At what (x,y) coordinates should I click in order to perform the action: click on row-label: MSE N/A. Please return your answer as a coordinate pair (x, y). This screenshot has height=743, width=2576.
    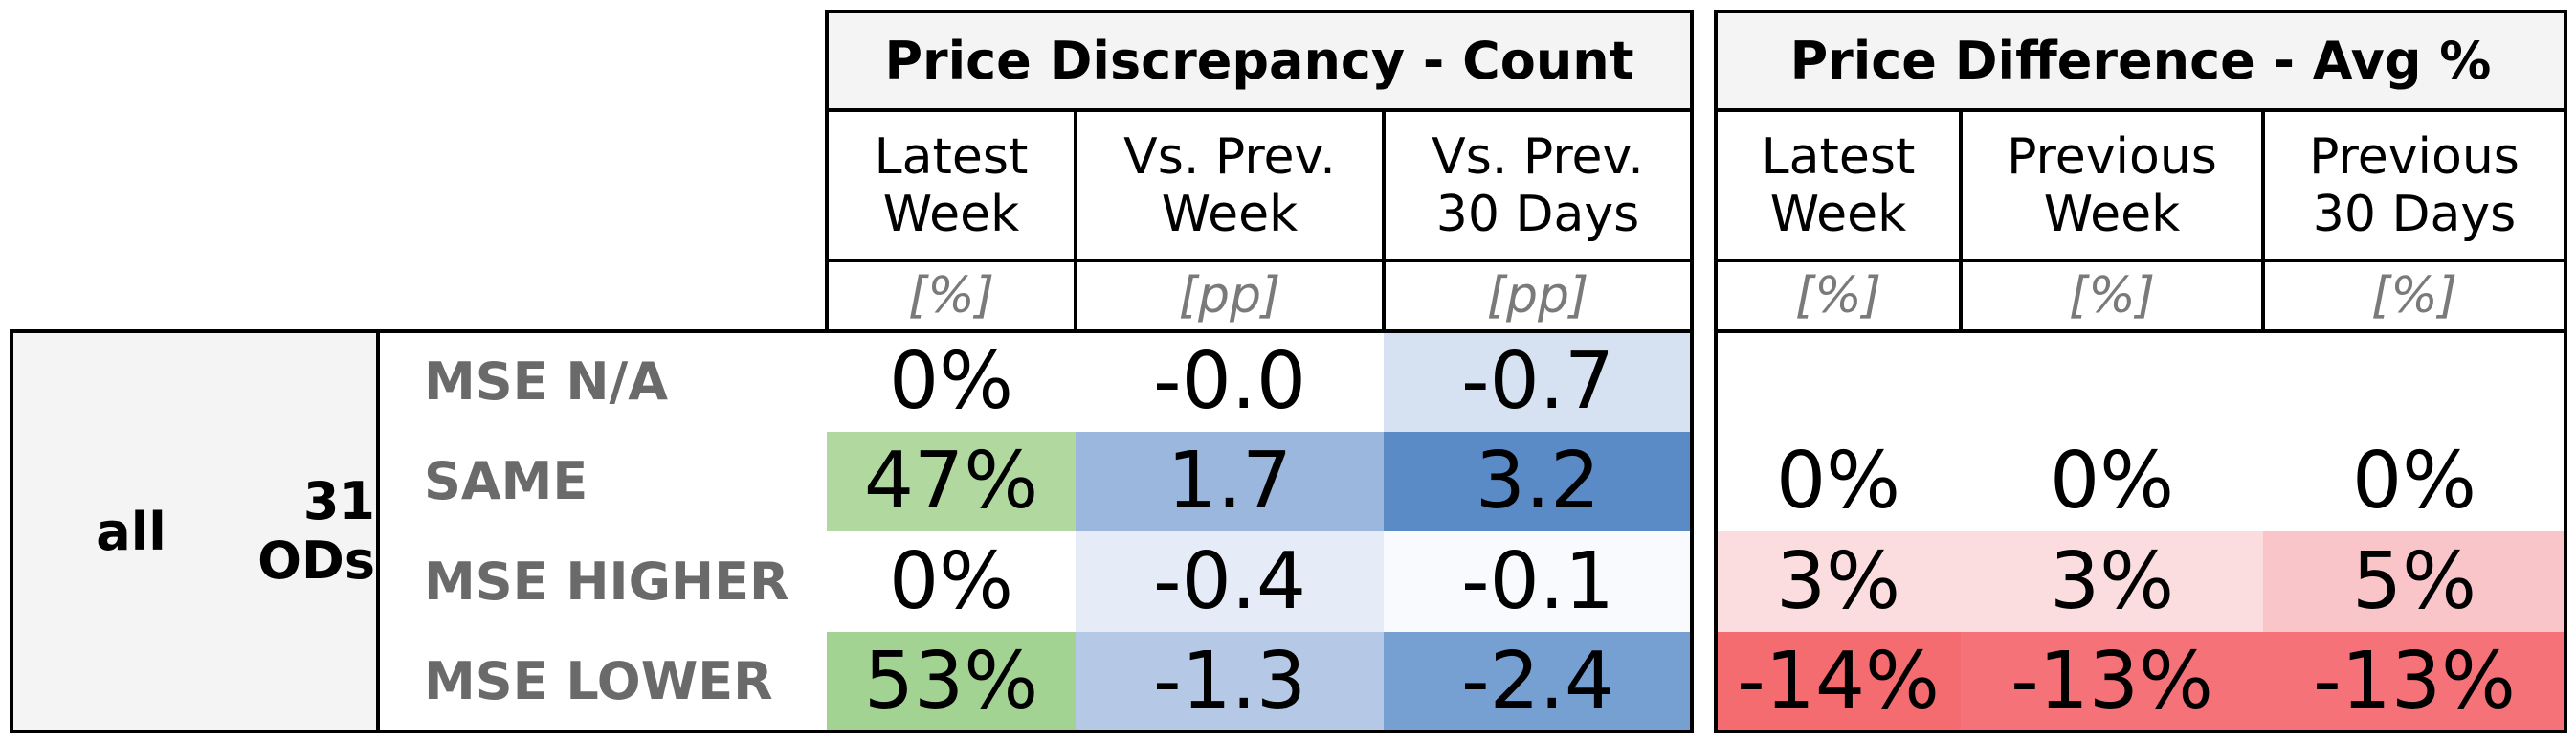
    Looking at the image, I should click on (546, 381).